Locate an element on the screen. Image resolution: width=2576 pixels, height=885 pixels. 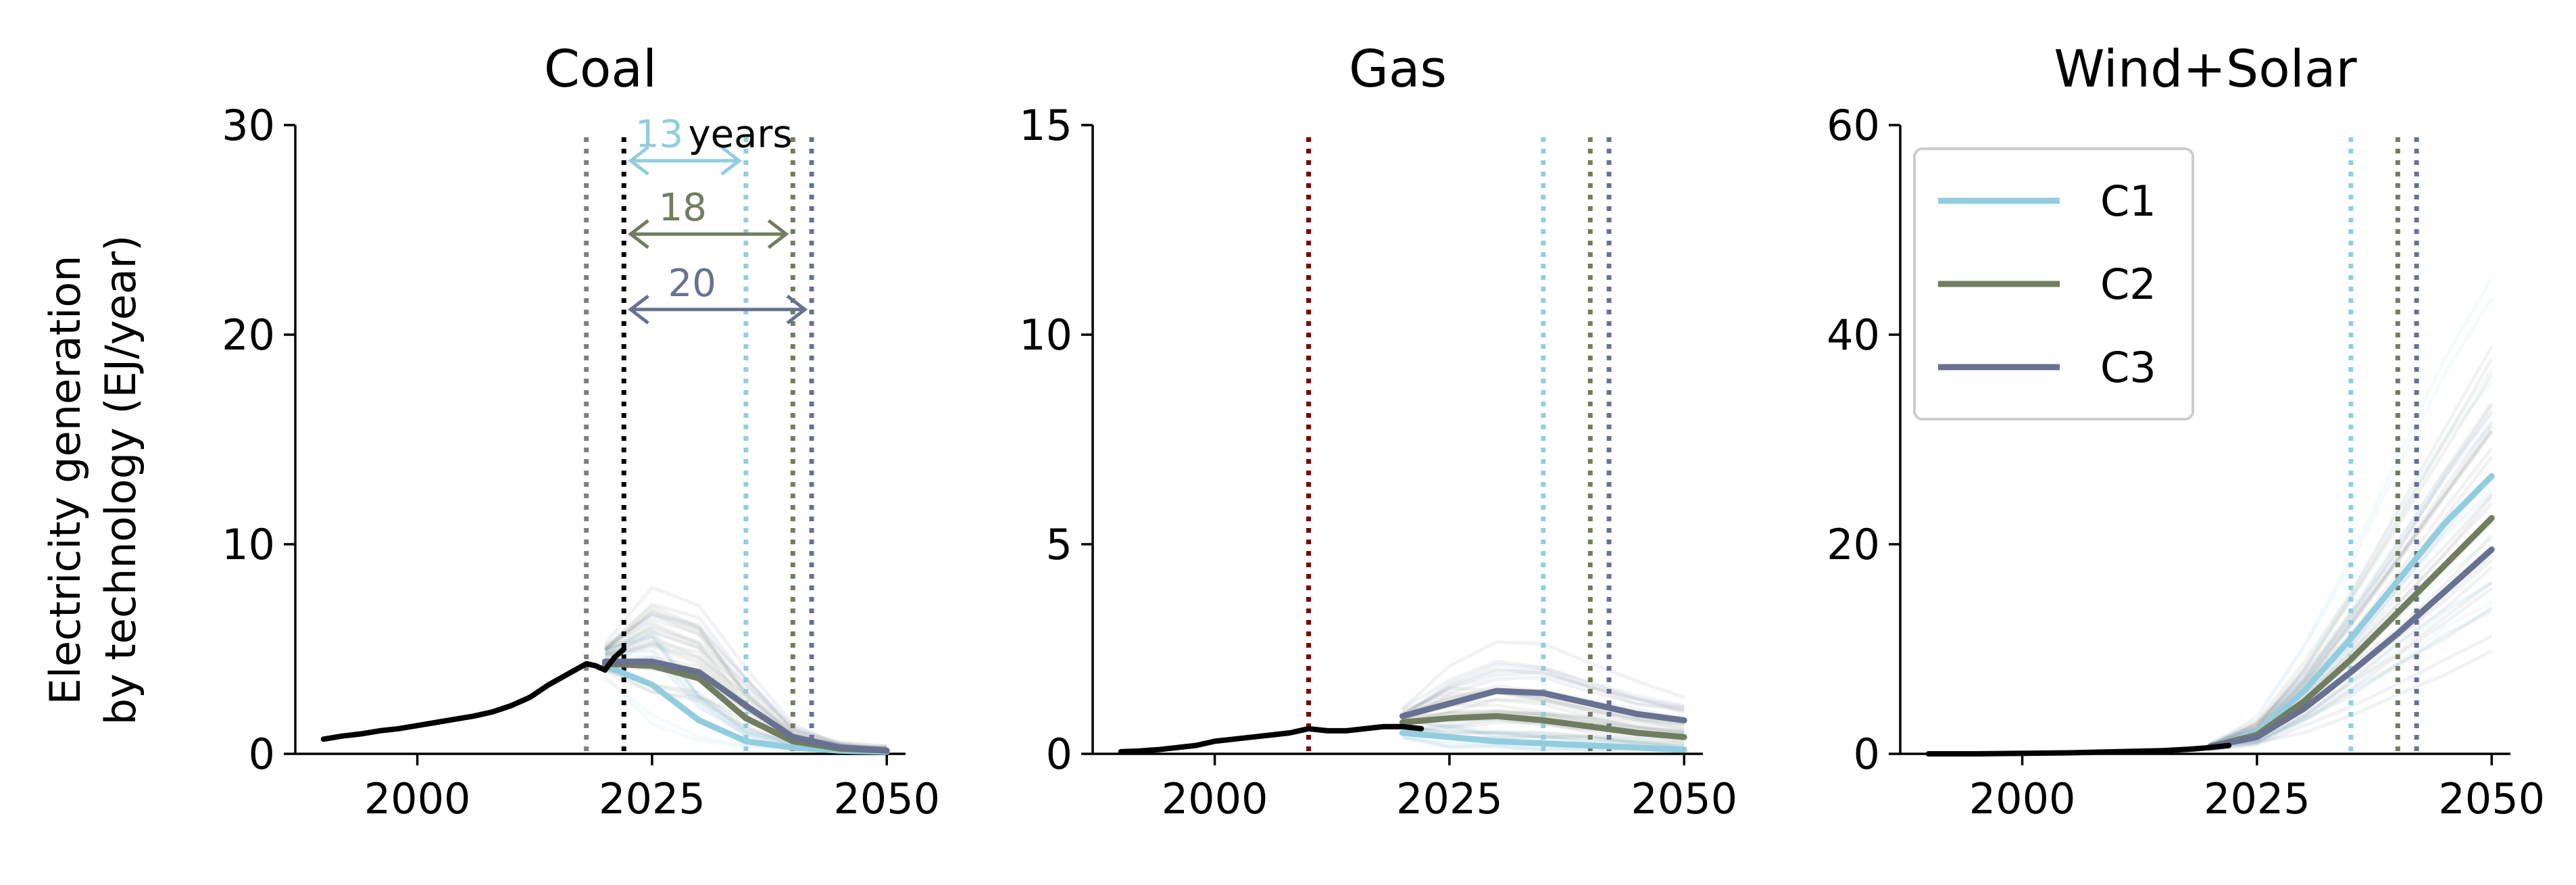
legend-entry-c3: C3 is located at coordinates (2047, 367).